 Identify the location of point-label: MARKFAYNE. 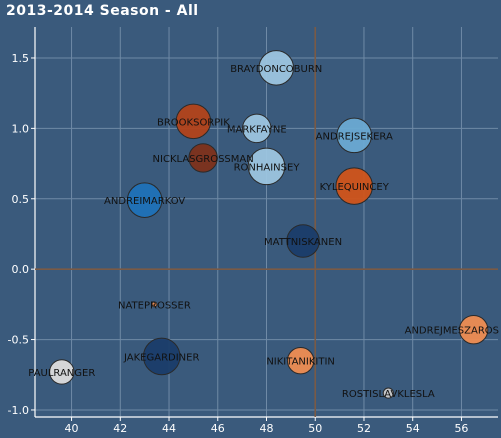
(257, 129).